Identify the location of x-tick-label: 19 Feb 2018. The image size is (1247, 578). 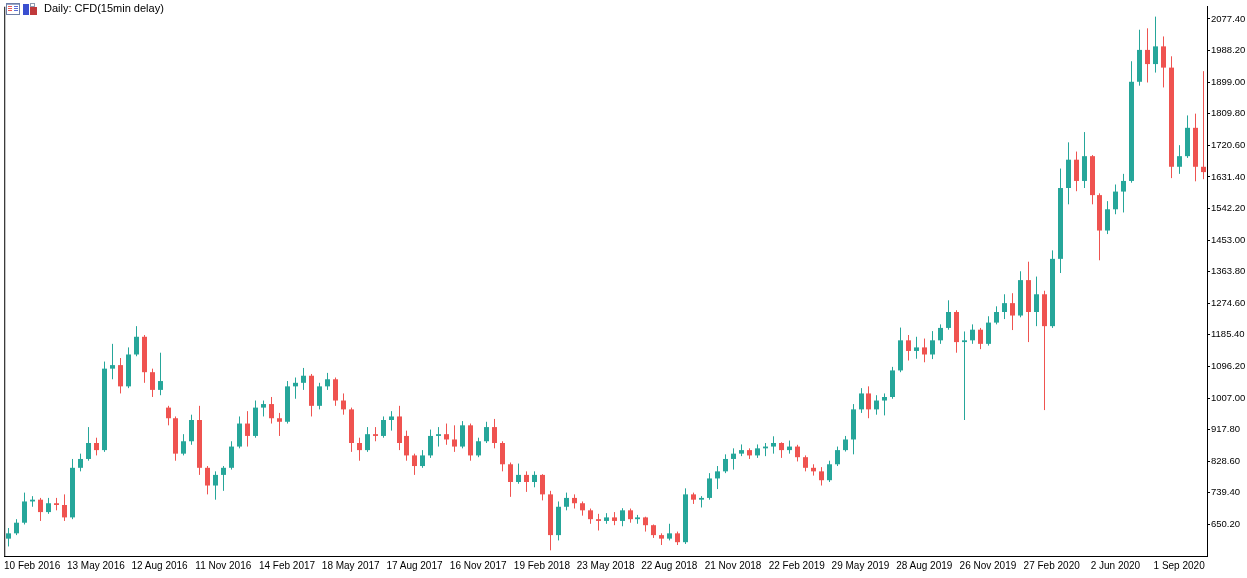
(542, 565).